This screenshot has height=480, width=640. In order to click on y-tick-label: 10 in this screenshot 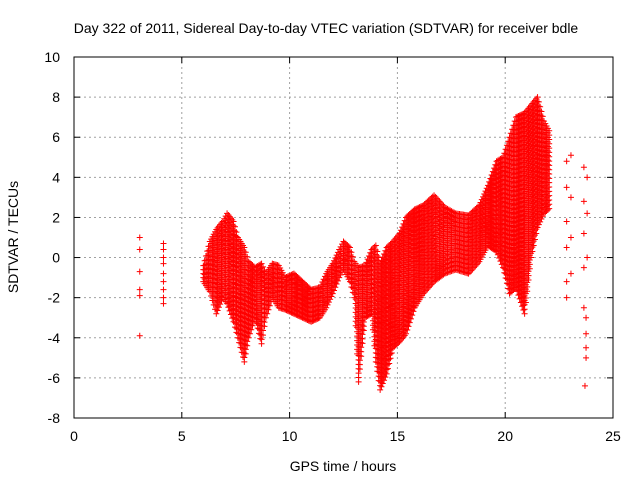, I will do `click(52, 57)`.